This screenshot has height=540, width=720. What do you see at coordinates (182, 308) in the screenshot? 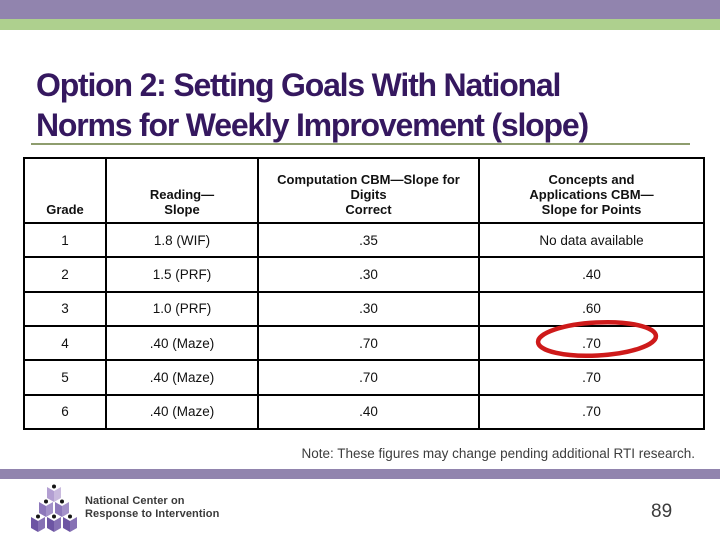
I see `cell-reading-slope: 1.0 (PRF)` at bounding box center [182, 308].